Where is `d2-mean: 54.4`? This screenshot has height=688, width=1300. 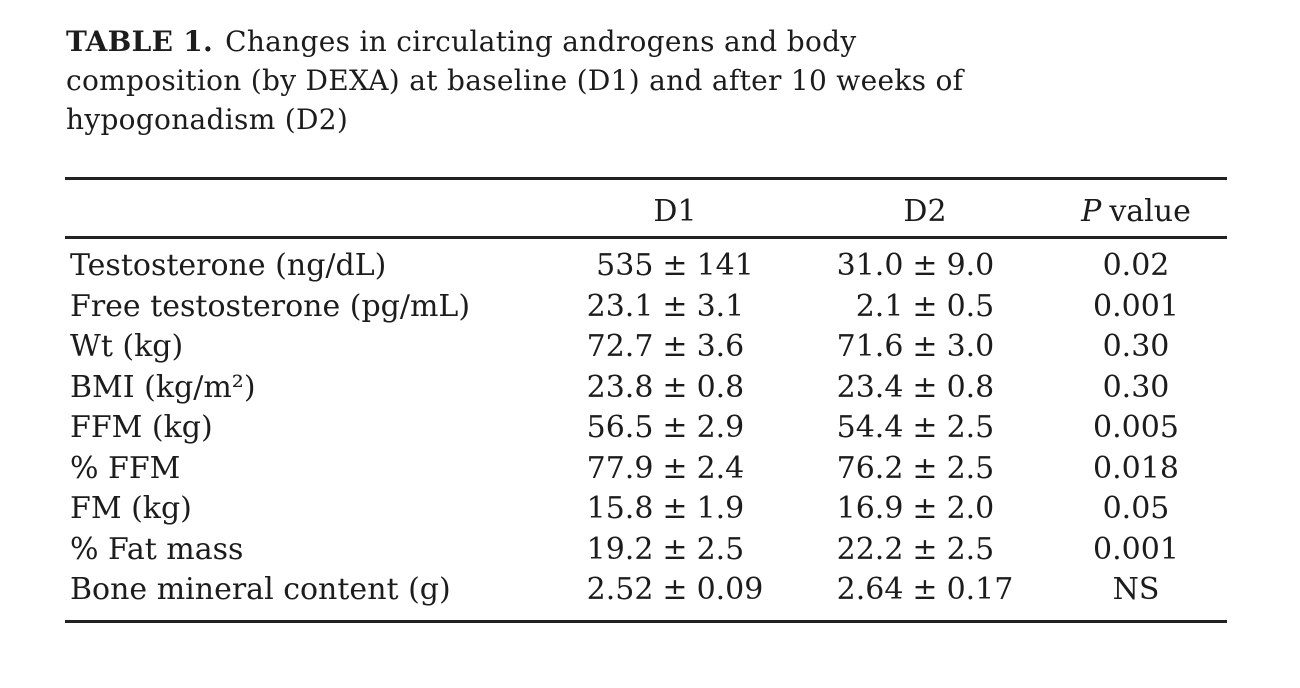
d2-mean: 54.4 is located at coordinates (870, 427).